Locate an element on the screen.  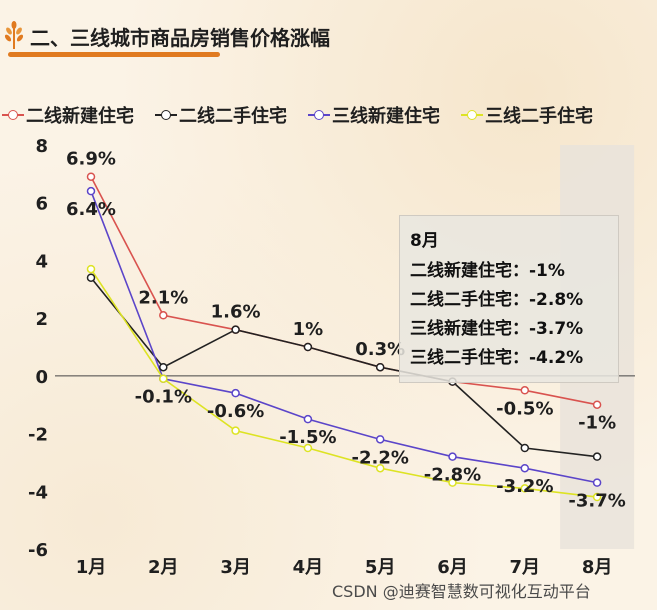
x-tick-label: 6月 is located at coordinates (452, 567).